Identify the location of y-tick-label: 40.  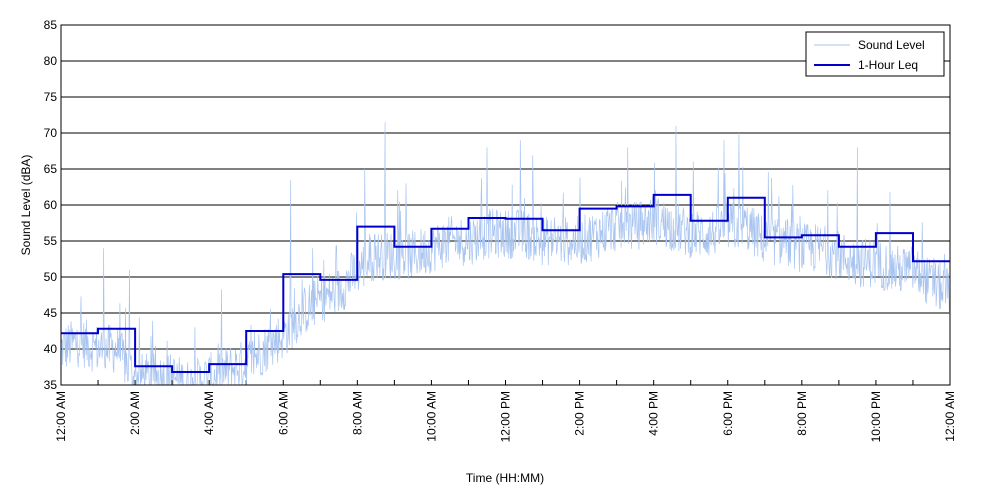
(51, 349).